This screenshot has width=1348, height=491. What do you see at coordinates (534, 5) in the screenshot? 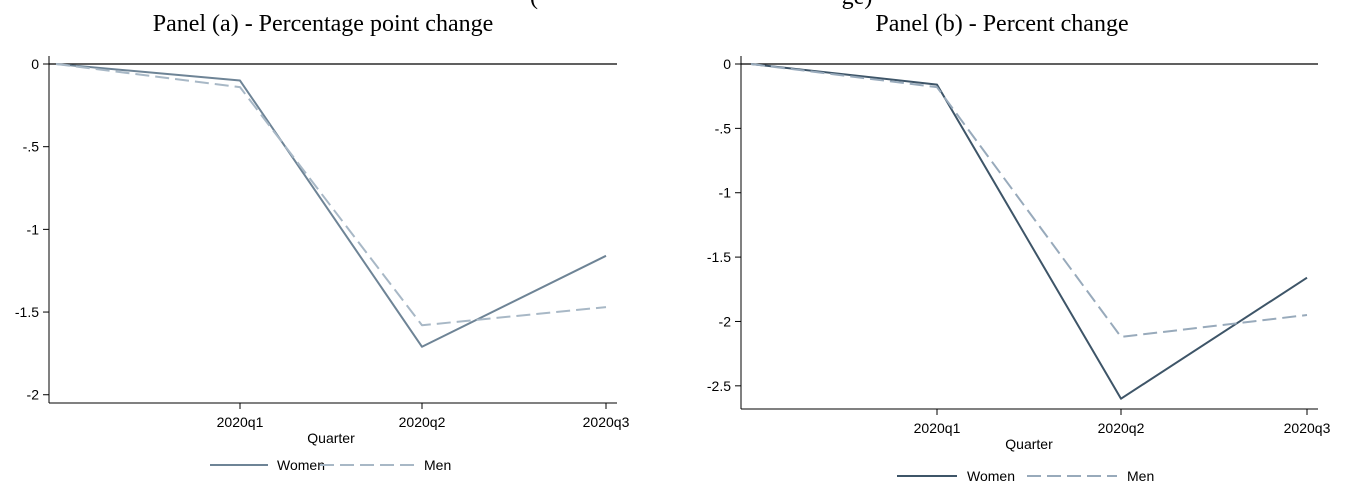
I see `header-fragment-left: (` at bounding box center [534, 5].